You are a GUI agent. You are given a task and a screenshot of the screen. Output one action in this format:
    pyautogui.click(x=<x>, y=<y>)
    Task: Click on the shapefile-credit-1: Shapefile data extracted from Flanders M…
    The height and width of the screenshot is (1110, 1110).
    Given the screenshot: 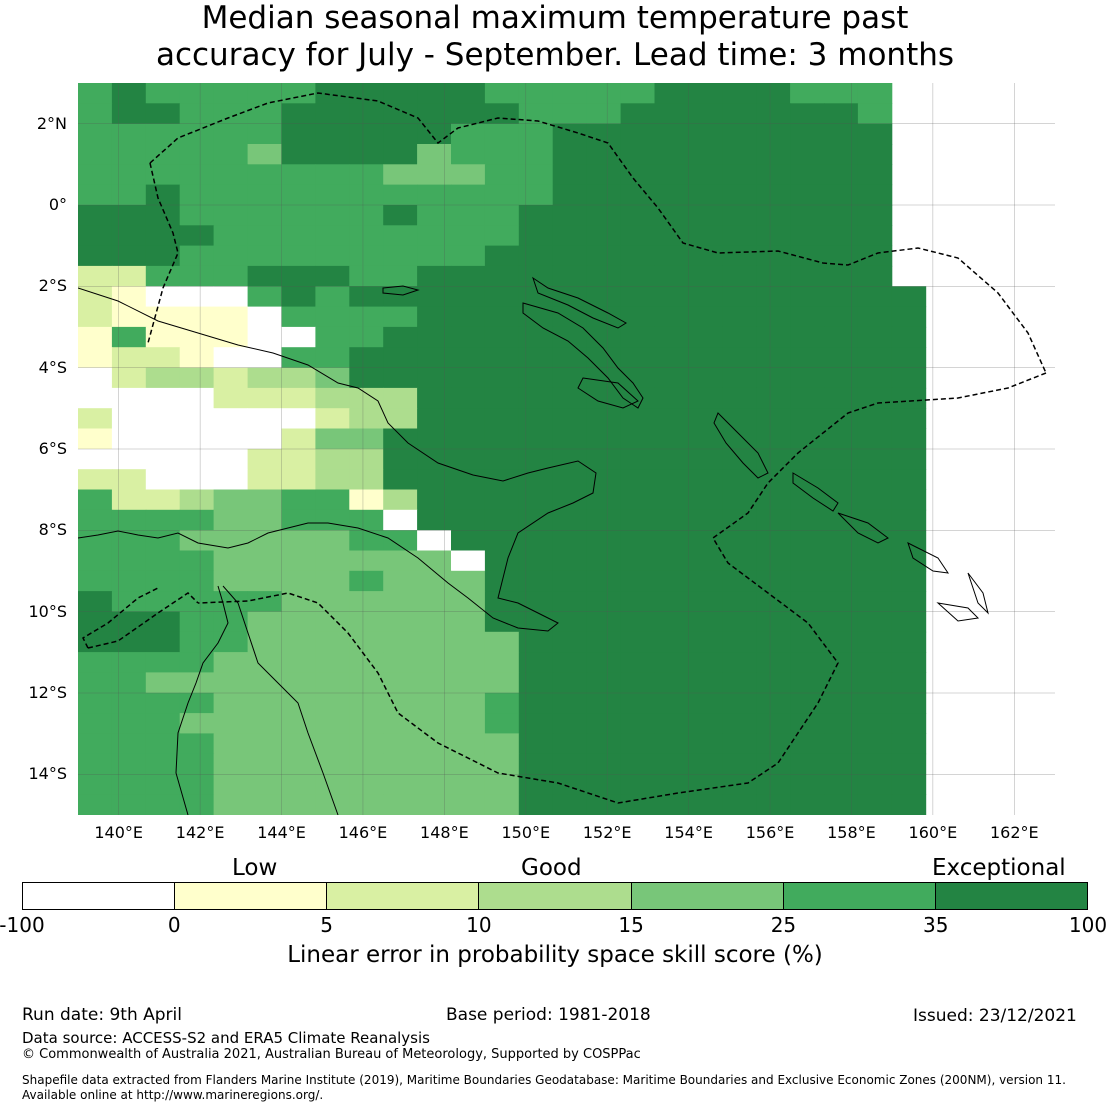 What is the action you would take?
    pyautogui.click(x=544, y=1080)
    